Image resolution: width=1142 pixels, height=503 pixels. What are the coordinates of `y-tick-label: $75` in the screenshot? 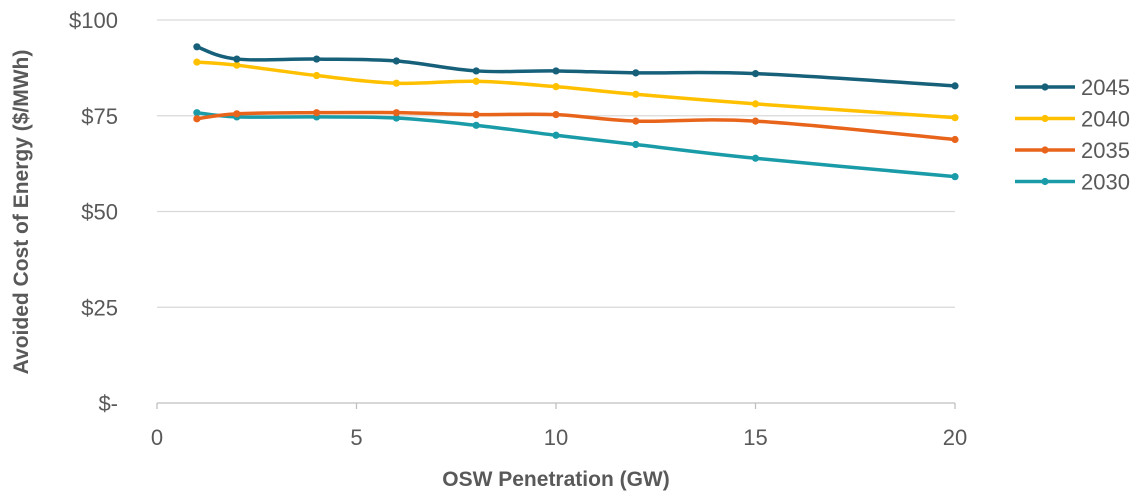 It's located at (99, 116).